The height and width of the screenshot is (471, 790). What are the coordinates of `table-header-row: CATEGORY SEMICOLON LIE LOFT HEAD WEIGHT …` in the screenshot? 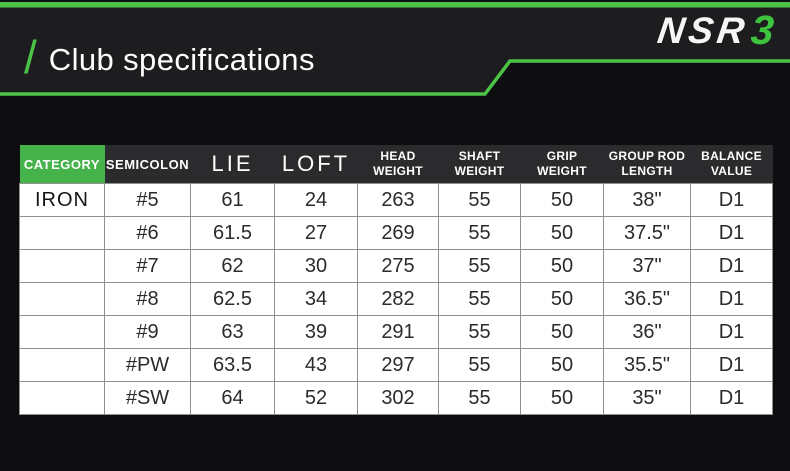 It's located at (396, 164).